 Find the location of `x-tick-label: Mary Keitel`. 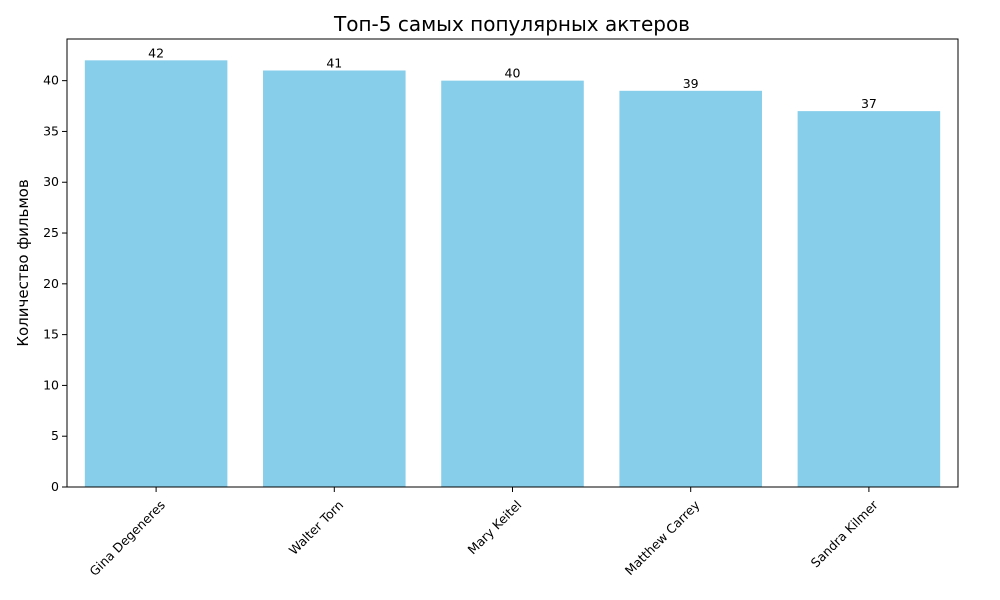

x-tick-label: Mary Keitel is located at coordinates (494, 527).